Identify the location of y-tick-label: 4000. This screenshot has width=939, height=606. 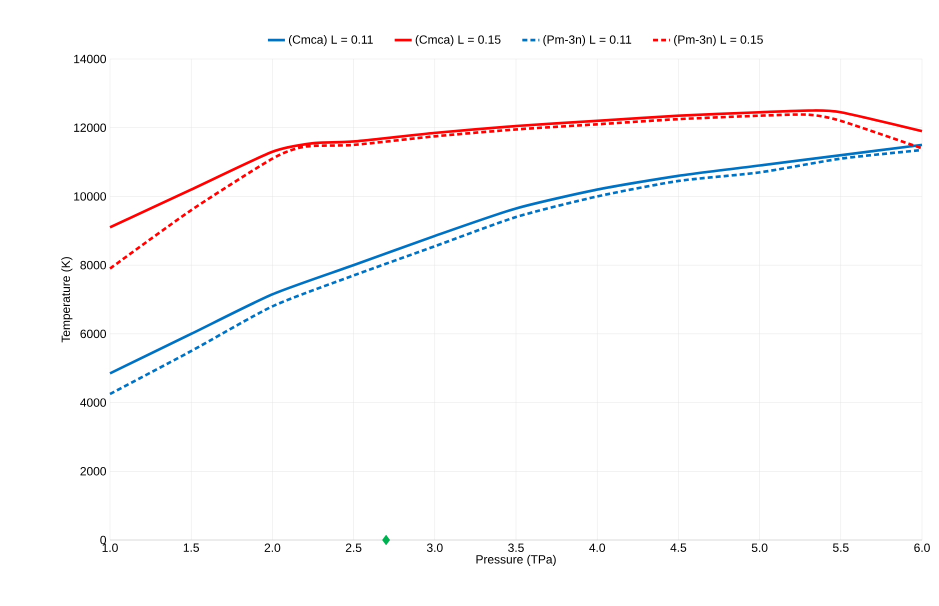
(93, 402).